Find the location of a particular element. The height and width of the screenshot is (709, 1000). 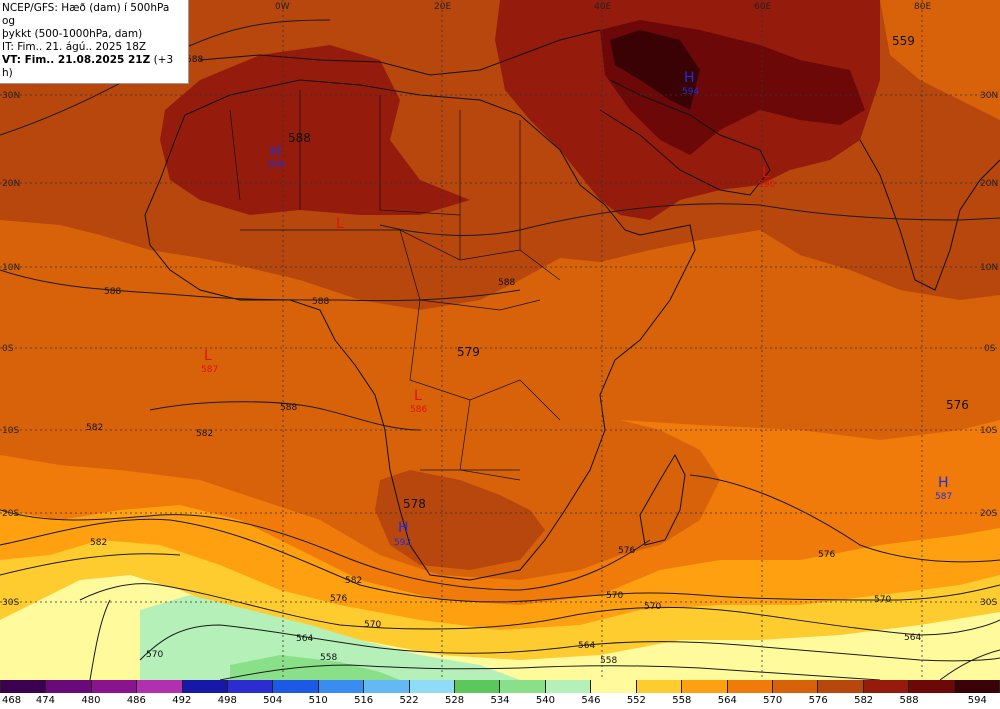

contour-label: 558 is located at coordinates (608, 661).